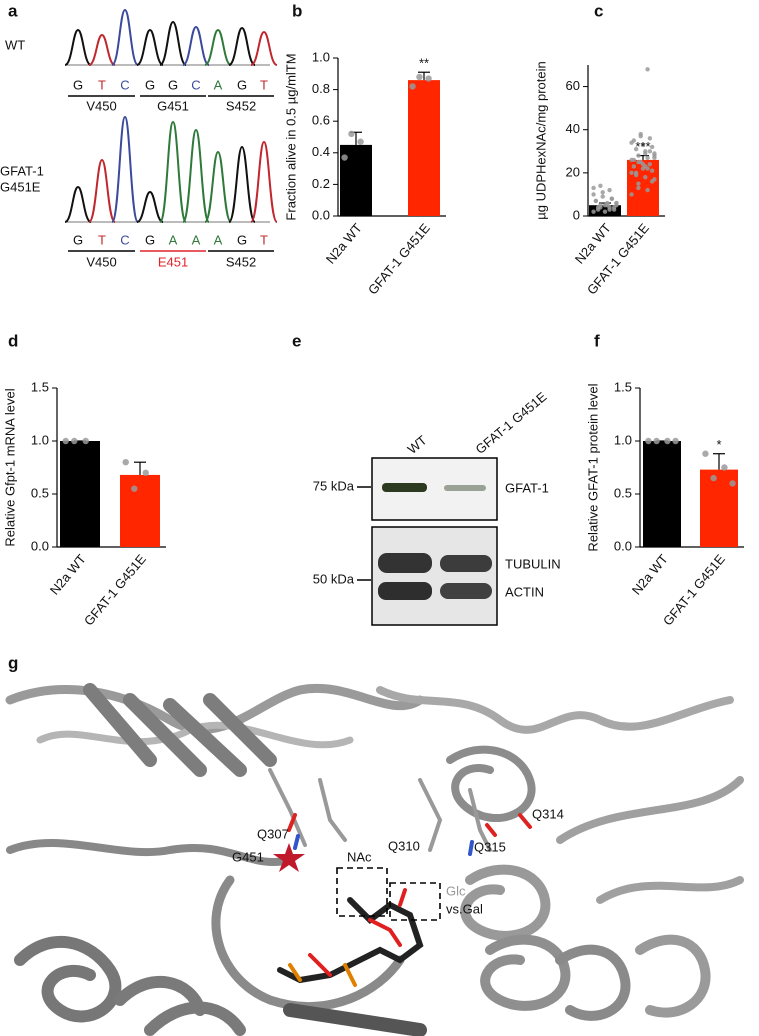  What do you see at coordinates (359, 856) in the screenshot?
I see `structure-label: NAc` at bounding box center [359, 856].